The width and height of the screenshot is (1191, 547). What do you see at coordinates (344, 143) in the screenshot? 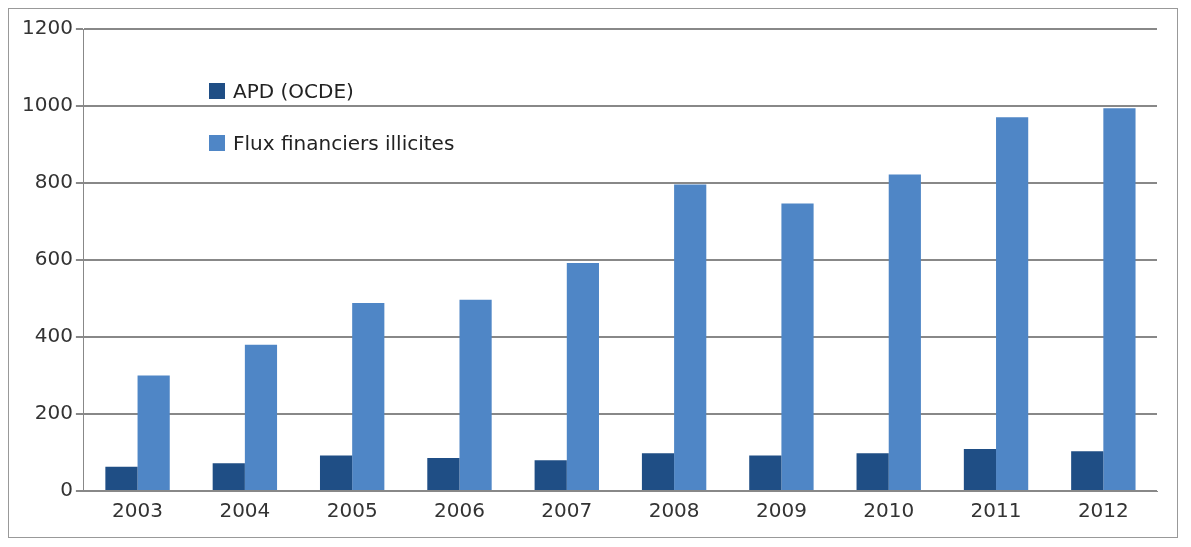
I see `legend-label: Flux financiers illicites` at bounding box center [344, 143].